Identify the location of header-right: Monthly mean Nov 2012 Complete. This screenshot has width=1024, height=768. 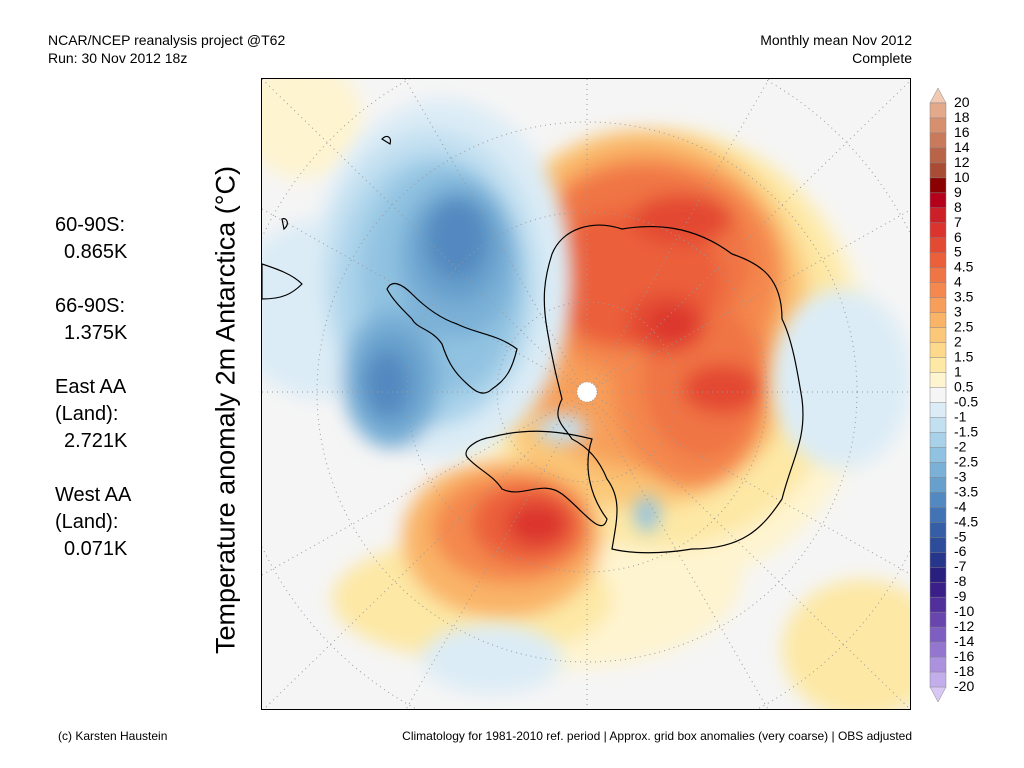
(836, 49).